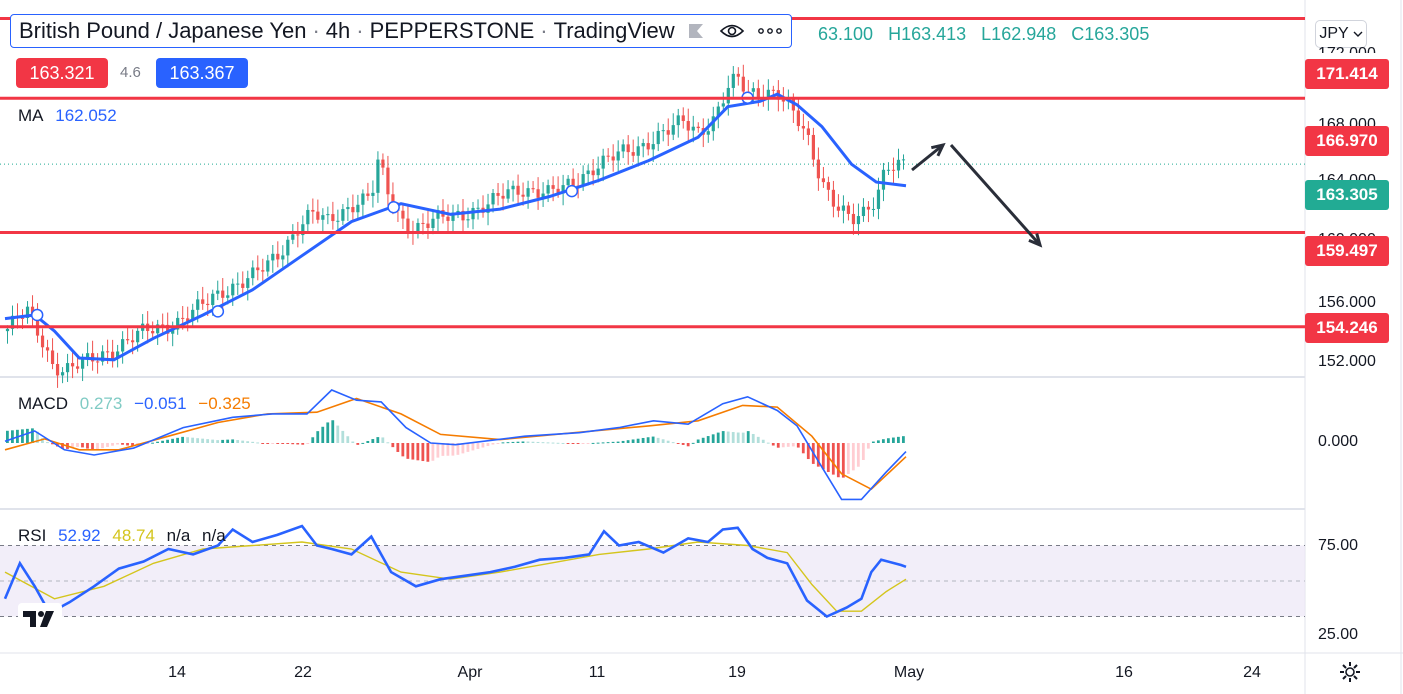 The width and height of the screenshot is (1403, 694). Describe the element at coordinates (1334, 33) in the screenshot. I see `currency-label: JPY` at that location.